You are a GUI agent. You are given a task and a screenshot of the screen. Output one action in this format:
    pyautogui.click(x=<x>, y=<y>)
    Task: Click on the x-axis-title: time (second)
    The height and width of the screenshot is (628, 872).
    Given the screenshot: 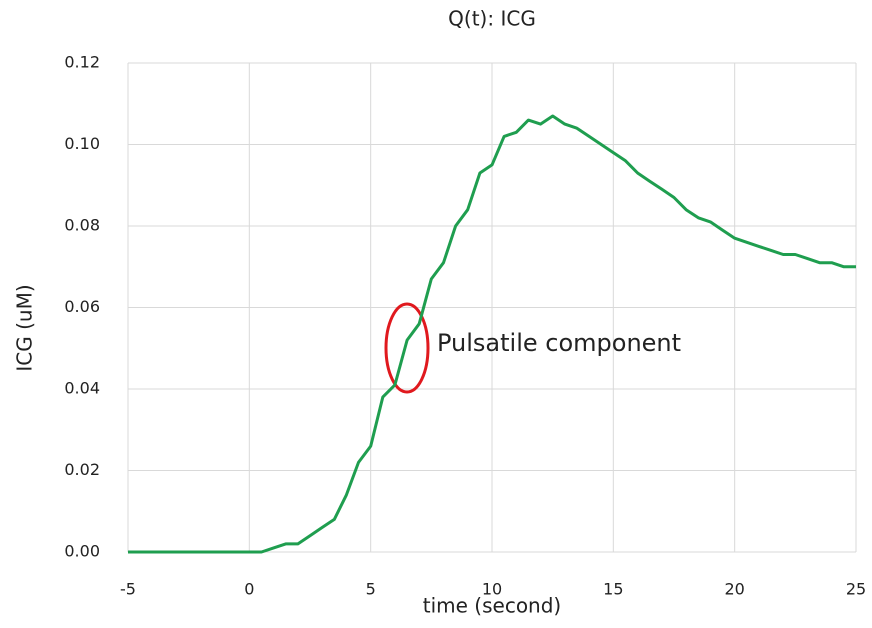 What is the action you would take?
    pyautogui.click(x=492, y=606)
    